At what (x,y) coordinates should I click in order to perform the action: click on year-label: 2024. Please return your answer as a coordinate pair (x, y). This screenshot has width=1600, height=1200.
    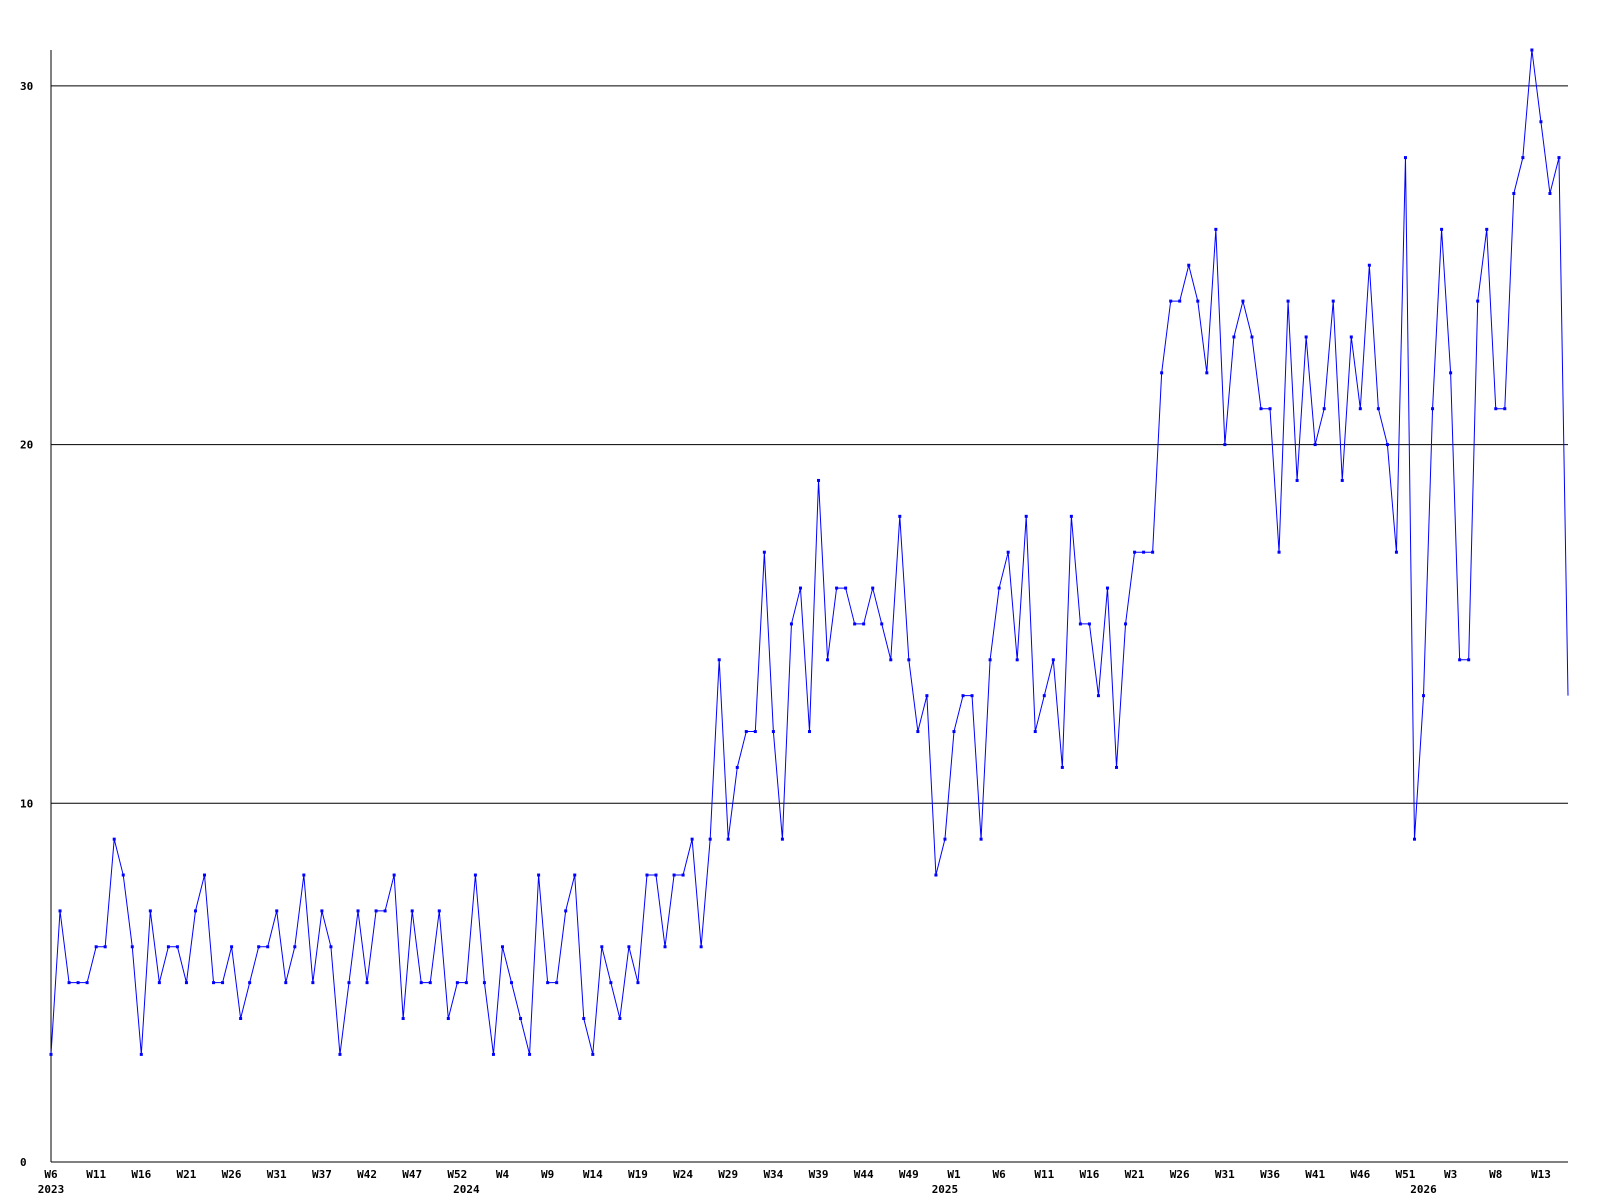
    Looking at the image, I should click on (466, 1189).